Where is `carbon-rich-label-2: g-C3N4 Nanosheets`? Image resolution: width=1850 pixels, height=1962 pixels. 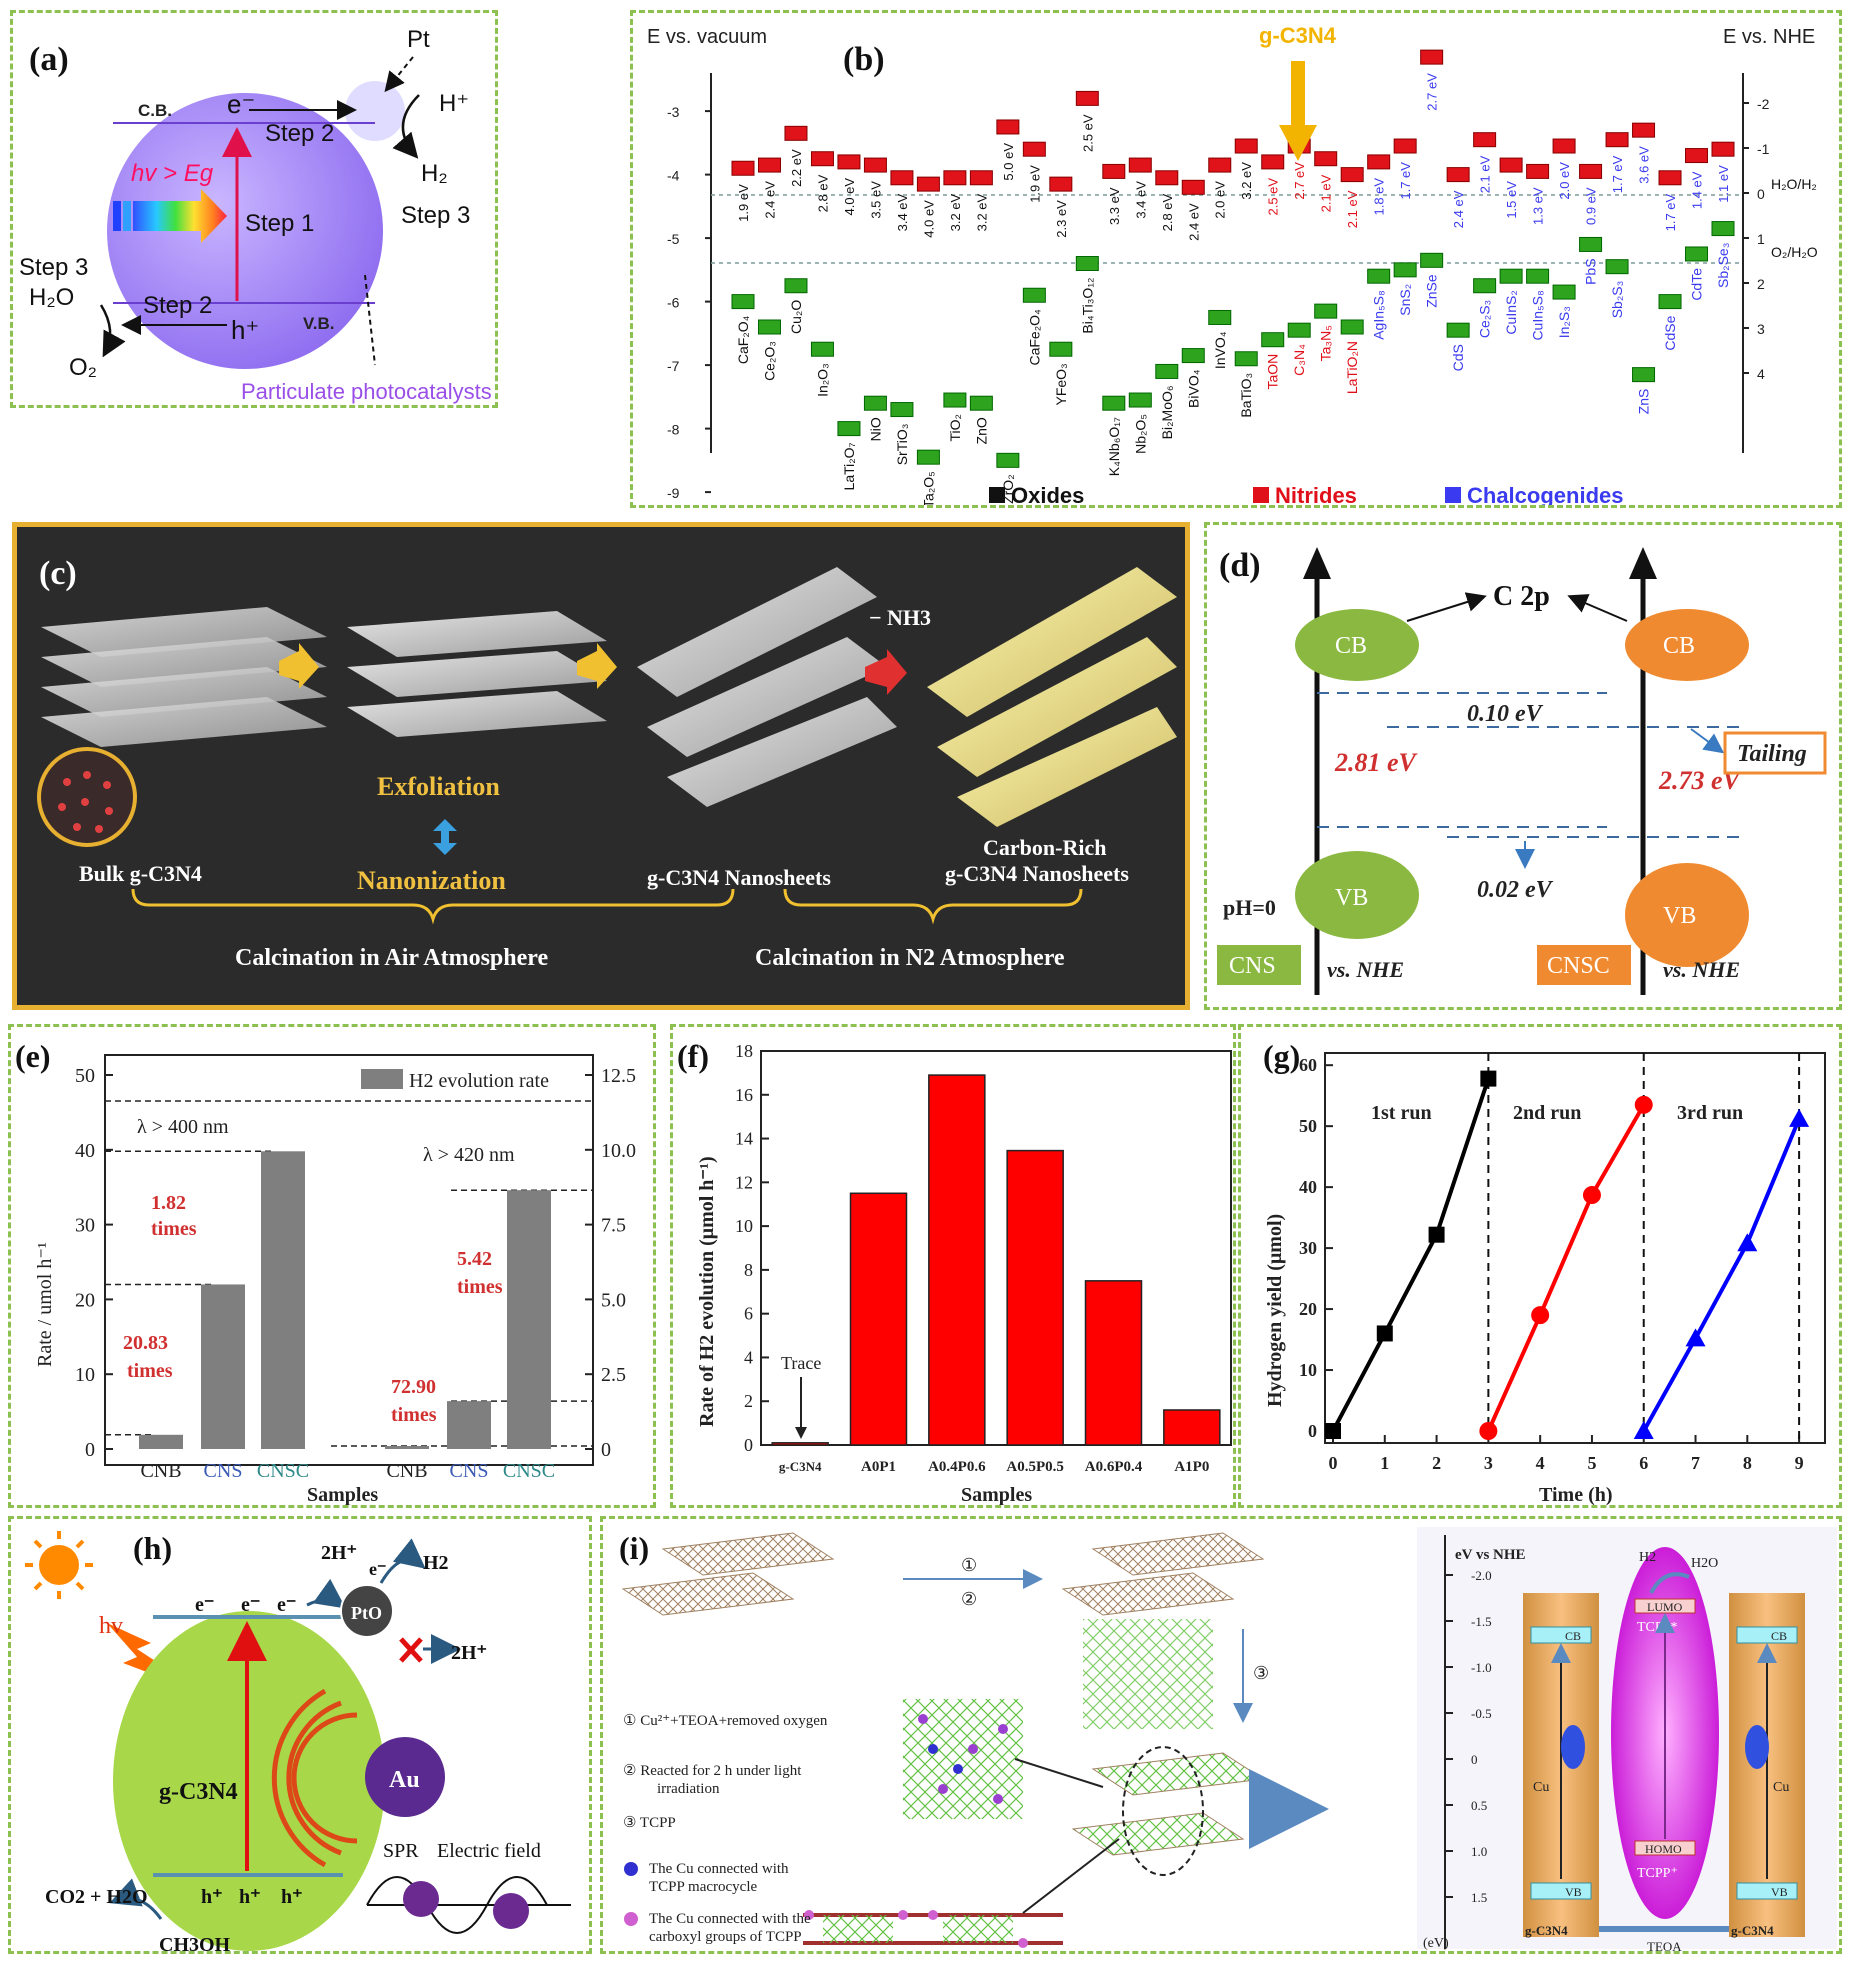 carbon-rich-label-2: g-C3N4 Nanosheets is located at coordinates (1037, 873).